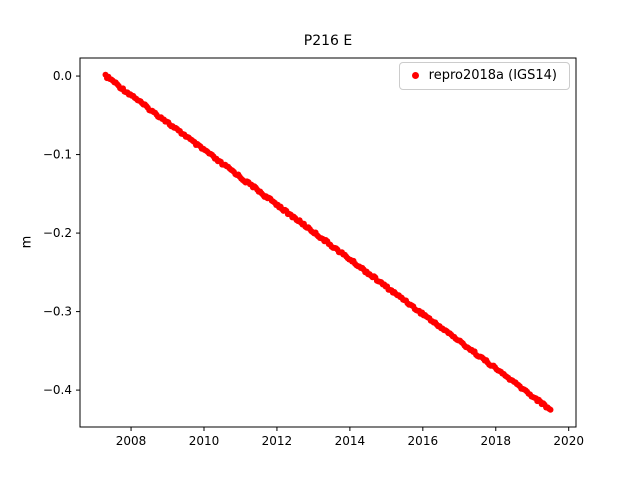 The image size is (640, 480). What do you see at coordinates (57, 312) in the screenshot?
I see `svg-text: −0.3` at bounding box center [57, 312].